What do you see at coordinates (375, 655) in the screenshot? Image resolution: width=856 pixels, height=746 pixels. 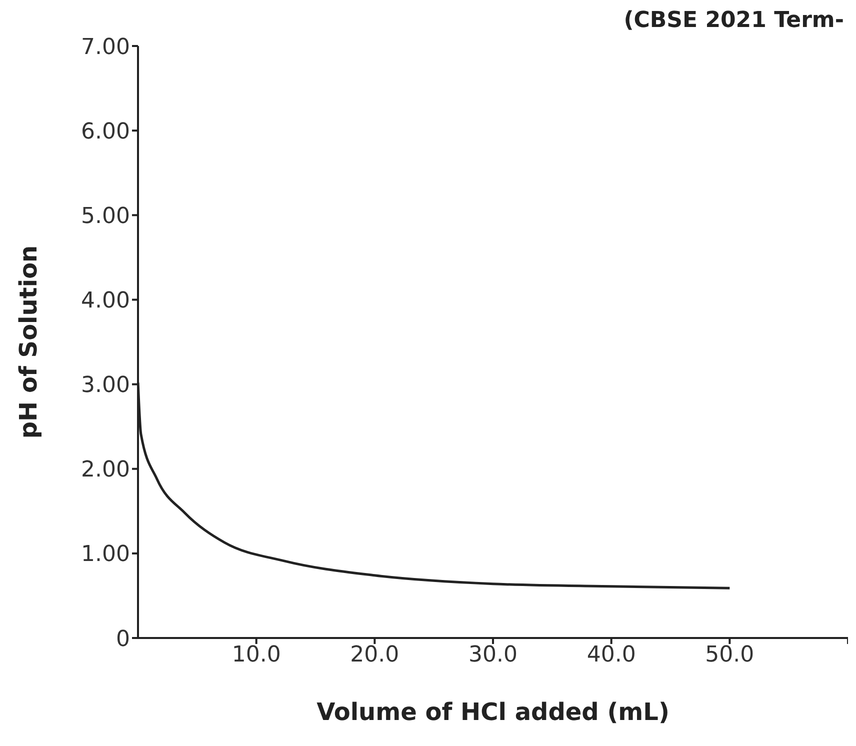 I see `x-tick-label: 20.0` at bounding box center [375, 655].